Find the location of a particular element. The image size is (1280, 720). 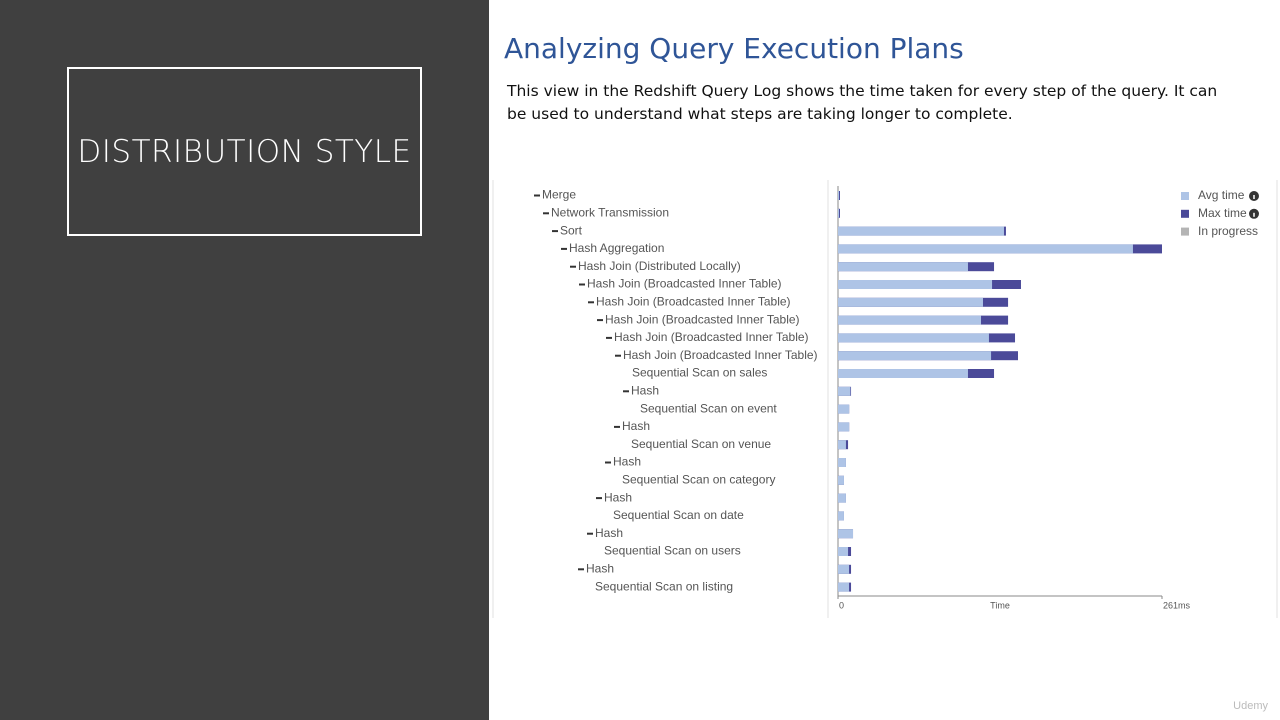

legend-label: In progress is located at coordinates (1228, 231).